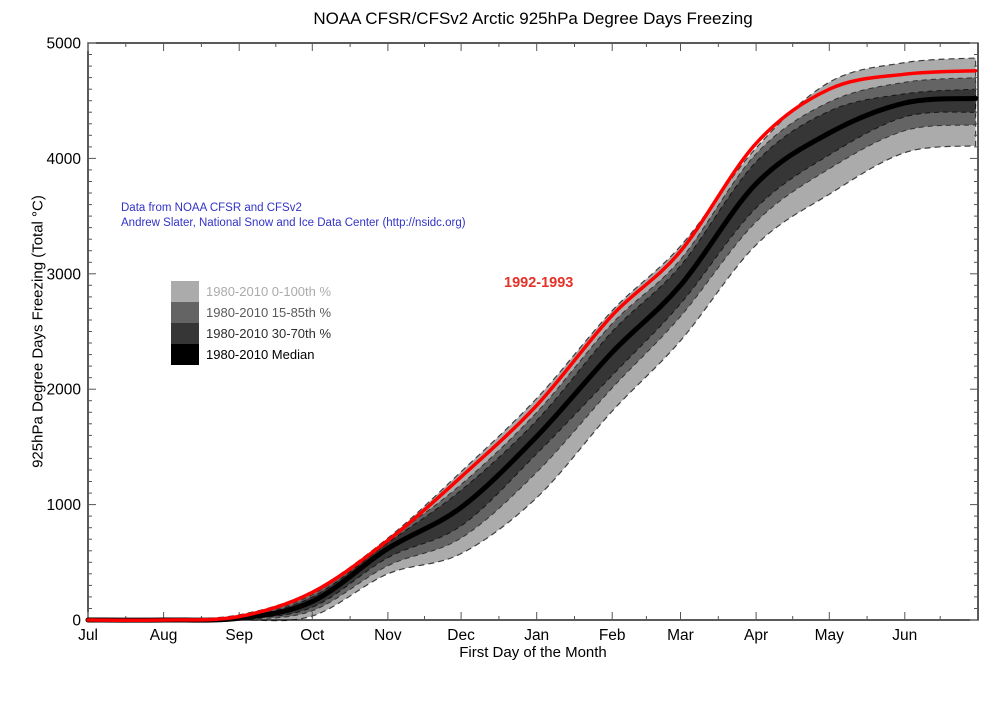 This screenshot has width=1008, height=720. I want to click on y-axis-label: 925hPa Degree Days Freezing (Total °C), so click(38, 331).